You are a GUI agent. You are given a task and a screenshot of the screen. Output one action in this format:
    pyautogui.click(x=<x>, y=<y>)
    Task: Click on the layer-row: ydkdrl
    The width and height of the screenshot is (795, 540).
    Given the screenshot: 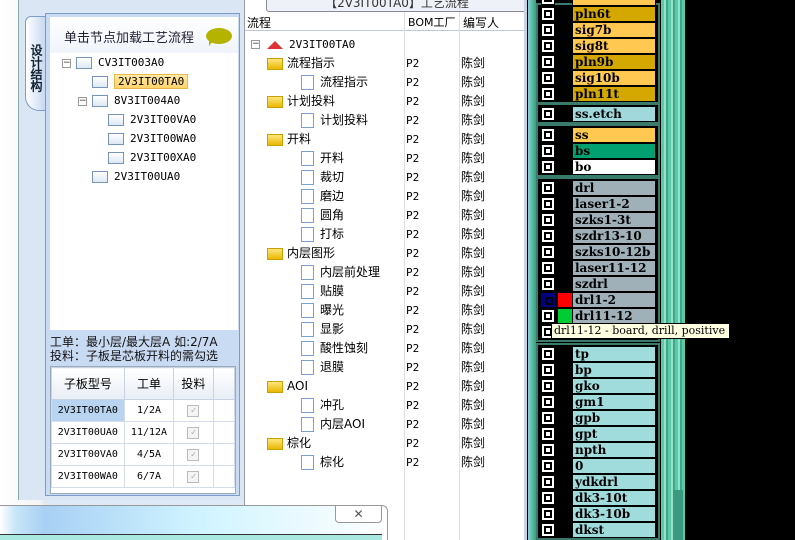 What is the action you would take?
    pyautogui.click(x=598, y=482)
    